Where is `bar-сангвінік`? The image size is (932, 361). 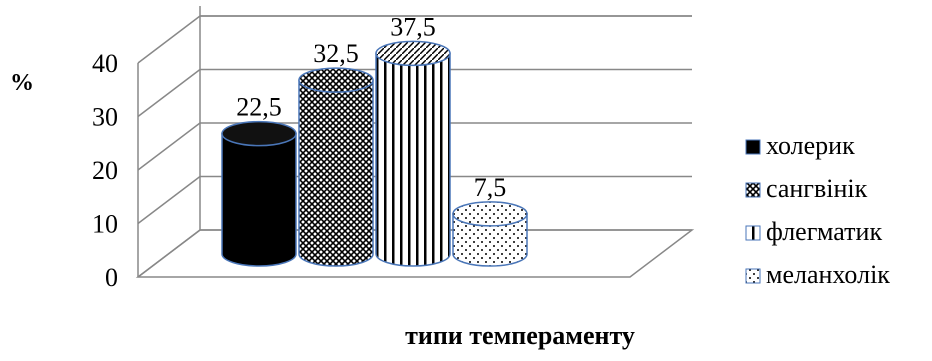
bar-сангвінік is located at coordinates (336, 167).